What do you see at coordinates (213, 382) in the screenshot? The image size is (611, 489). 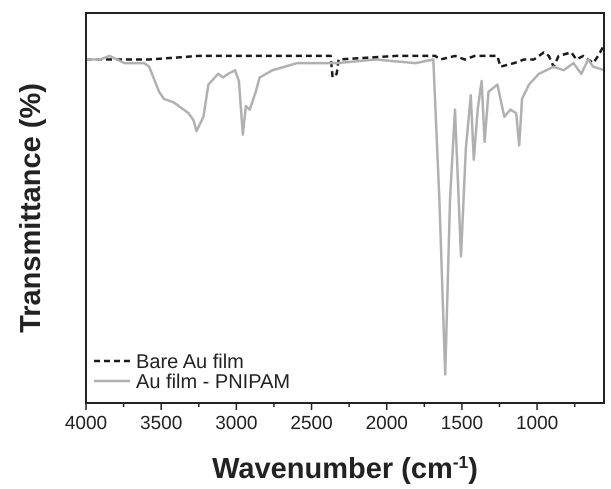 I see `legend-label: Au film - PNIPAM` at bounding box center [213, 382].